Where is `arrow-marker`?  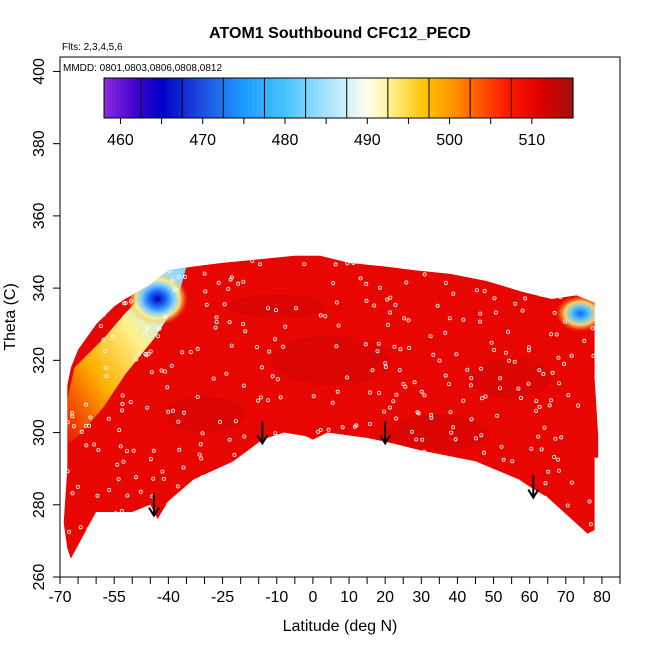
arrow-marker is located at coordinates (262, 433).